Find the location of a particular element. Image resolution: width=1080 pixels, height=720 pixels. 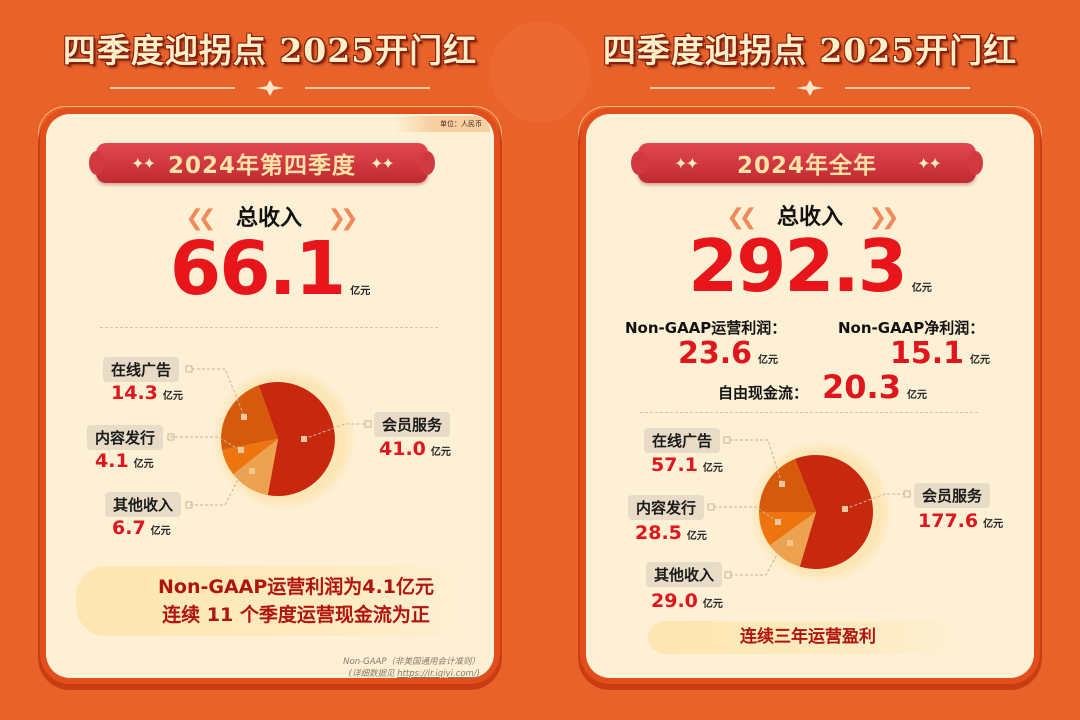

legend-value-distribution: 4.1 亿元 is located at coordinates (124, 461).